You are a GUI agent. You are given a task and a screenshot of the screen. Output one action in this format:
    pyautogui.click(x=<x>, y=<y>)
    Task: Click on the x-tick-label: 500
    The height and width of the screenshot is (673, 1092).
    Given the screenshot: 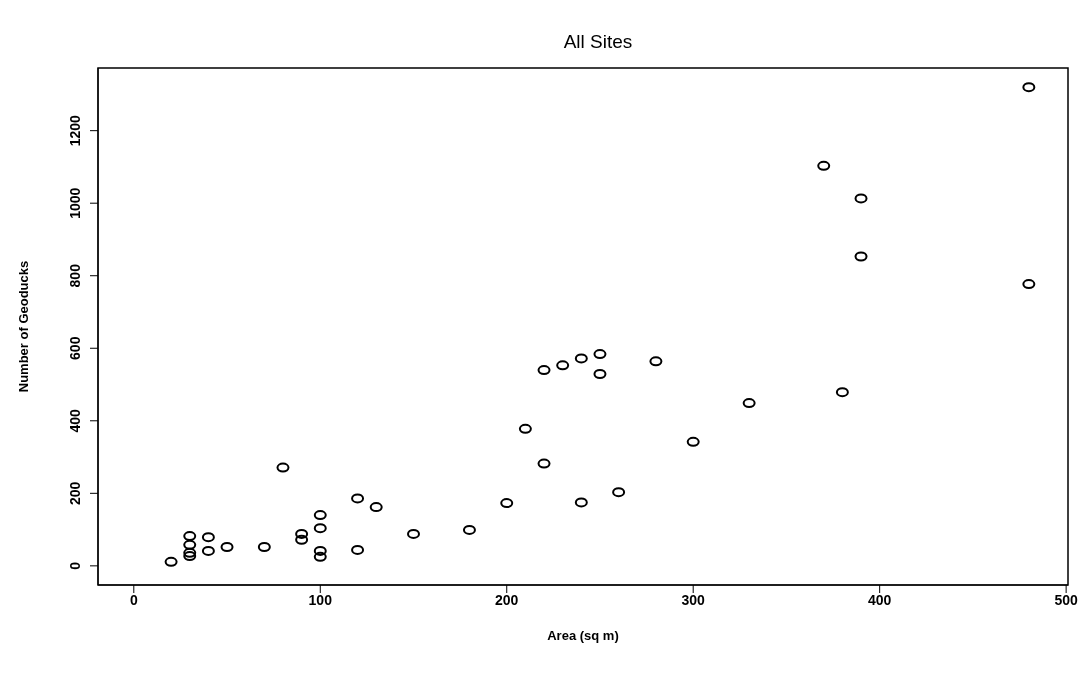 What is the action you would take?
    pyautogui.click(x=1066, y=599)
    